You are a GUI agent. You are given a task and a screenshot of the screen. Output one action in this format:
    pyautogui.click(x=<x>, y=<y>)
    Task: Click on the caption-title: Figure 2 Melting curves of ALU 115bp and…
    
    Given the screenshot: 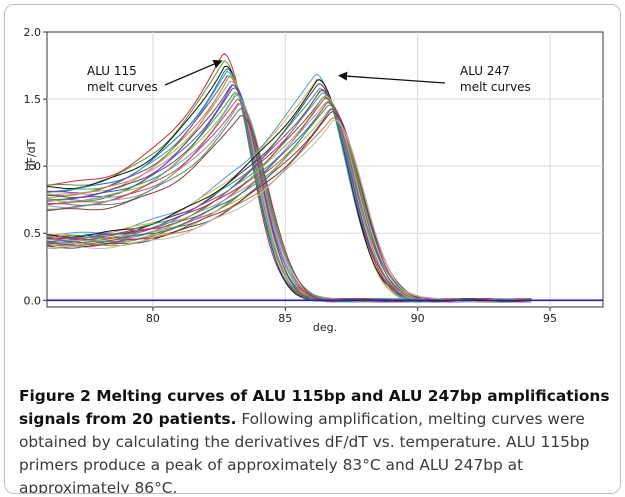 What is the action you would take?
    pyautogui.click(x=314, y=407)
    